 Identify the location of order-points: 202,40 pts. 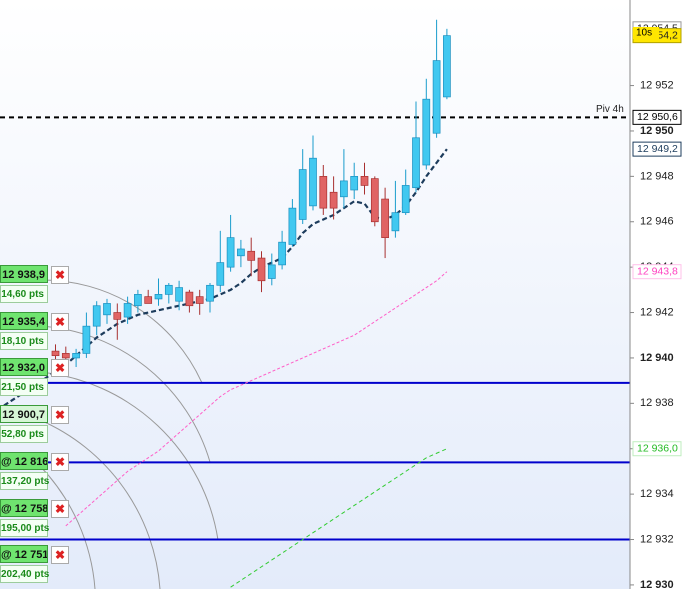
(24, 574).